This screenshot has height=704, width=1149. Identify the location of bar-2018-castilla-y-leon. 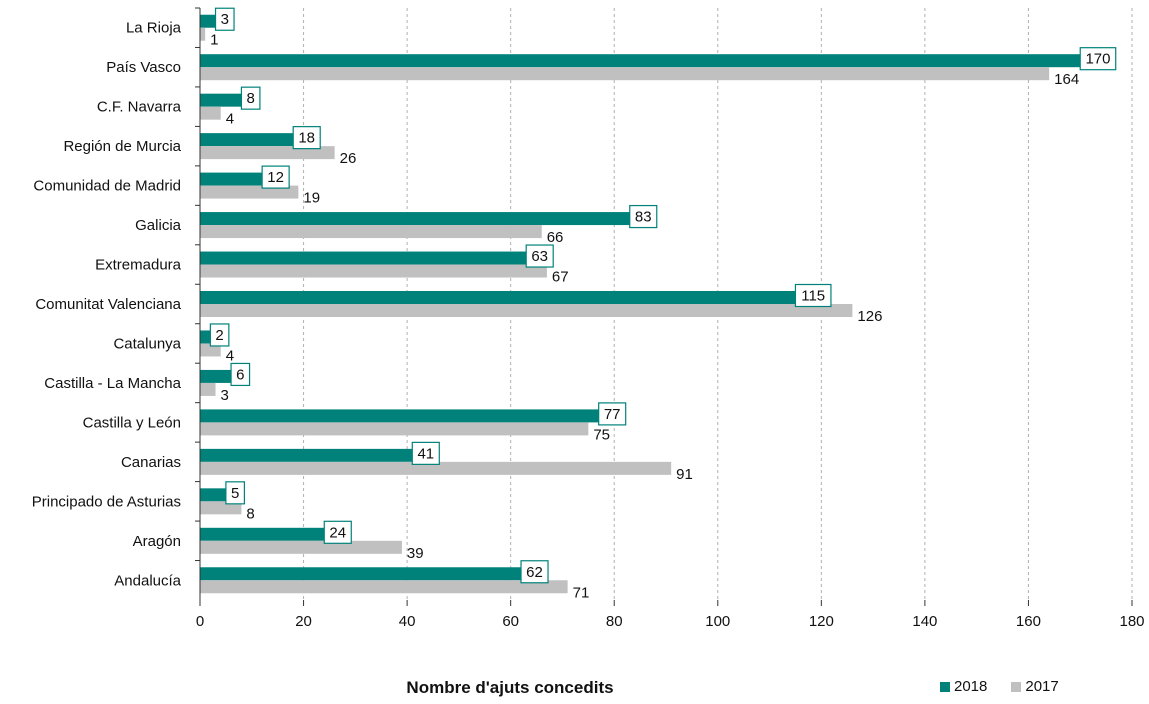
(399, 416).